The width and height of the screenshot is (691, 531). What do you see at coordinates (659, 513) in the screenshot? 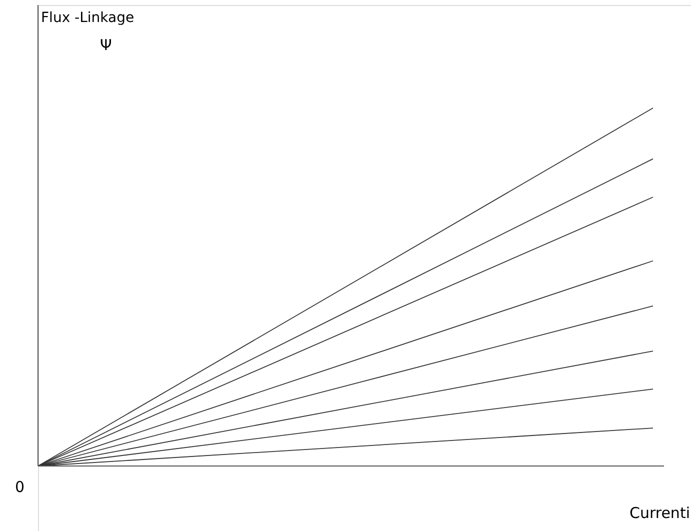
I see `x-axis-title: Currenti` at bounding box center [659, 513].